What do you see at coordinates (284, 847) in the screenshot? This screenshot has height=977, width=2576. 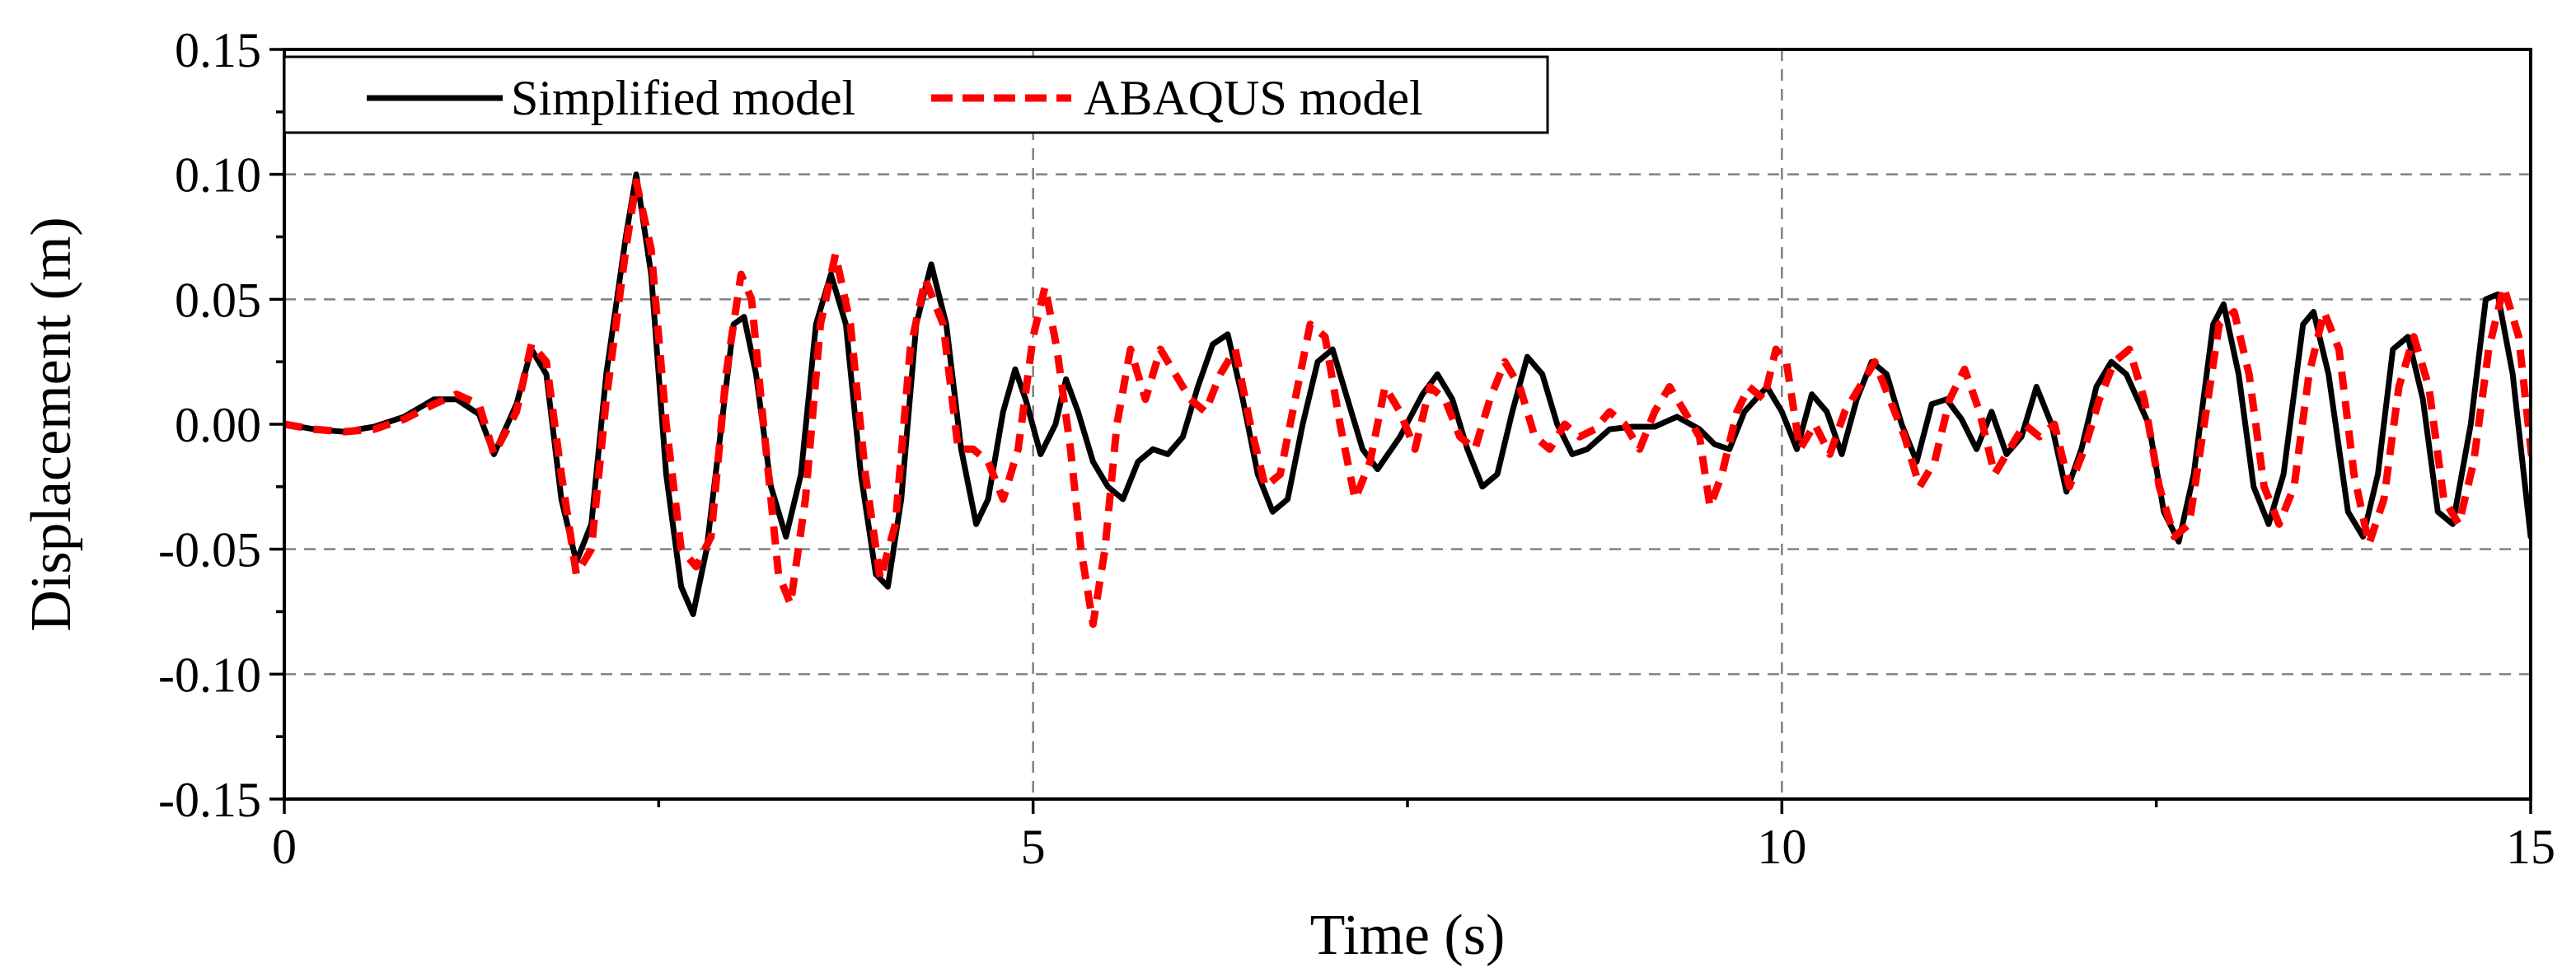 I see `x-tick-label: 0` at bounding box center [284, 847].